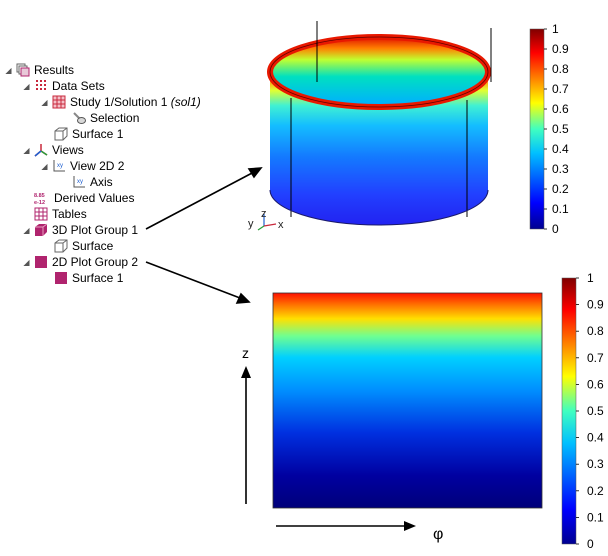 The width and height of the screenshot is (608, 556). What do you see at coordinates (54, 70) in the screenshot?
I see `tree-item-label: Results` at bounding box center [54, 70].